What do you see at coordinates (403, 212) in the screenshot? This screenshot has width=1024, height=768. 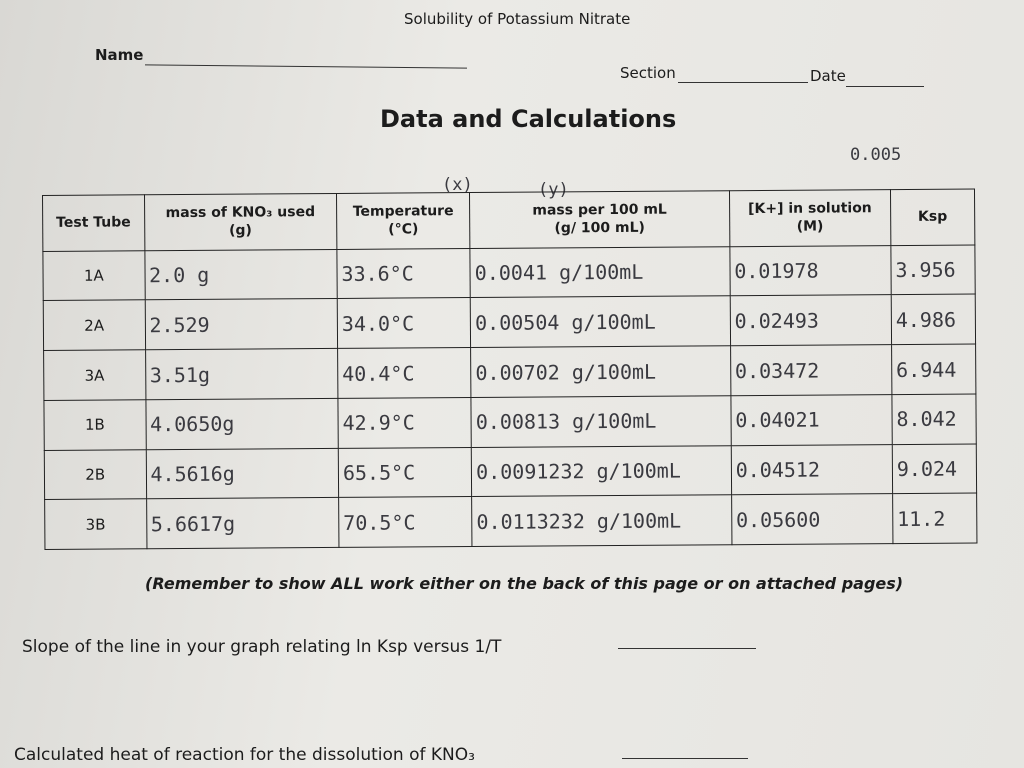 I see `header-text: Temperature` at bounding box center [403, 212].